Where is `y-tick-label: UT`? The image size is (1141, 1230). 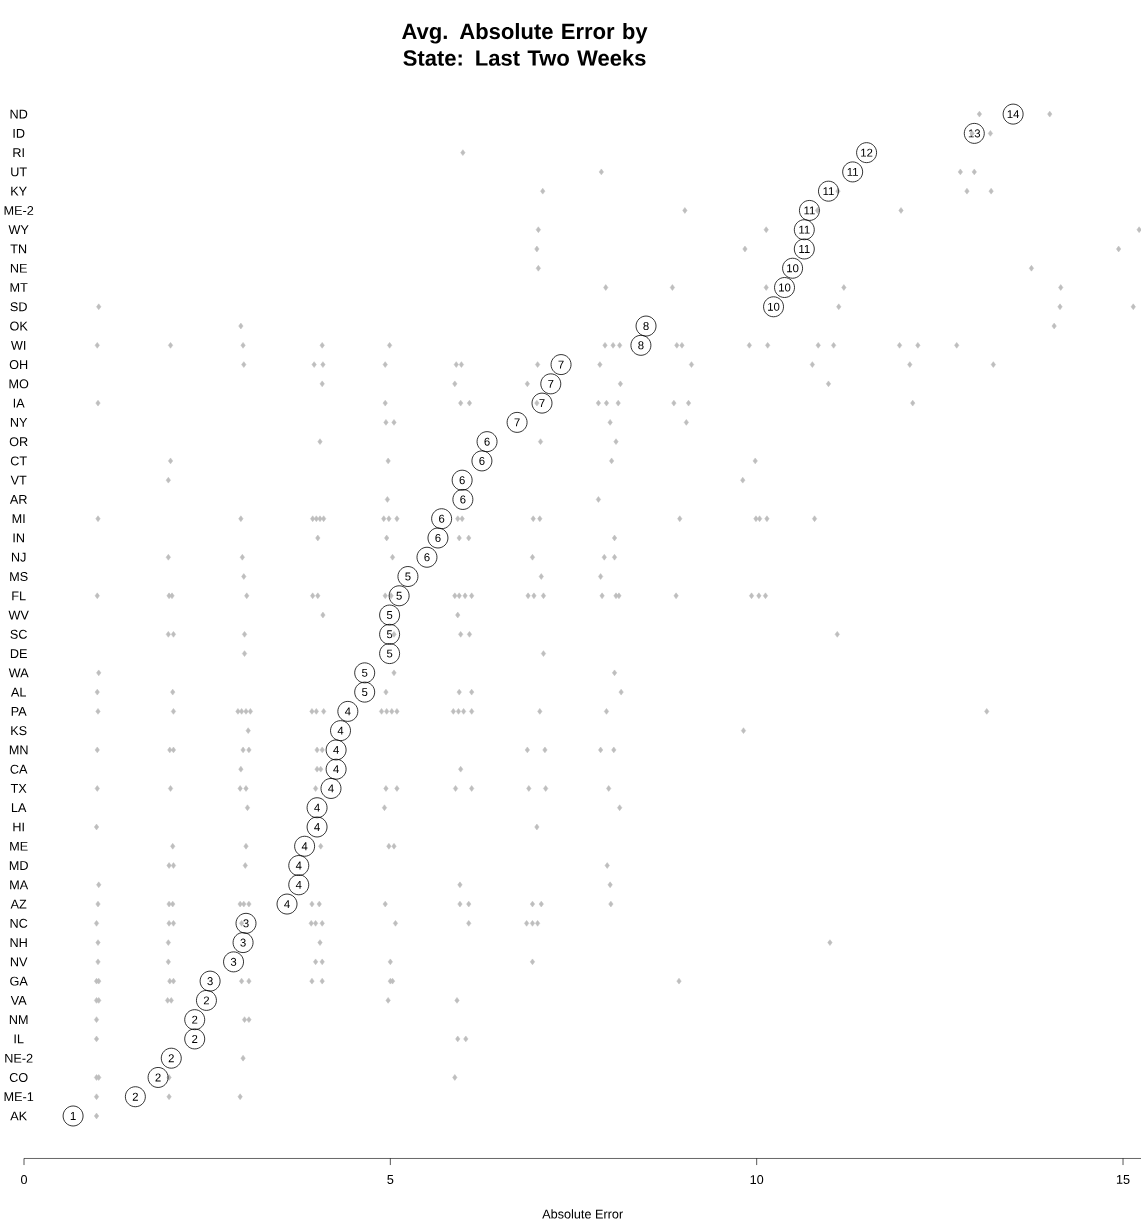
y-tick-label: UT is located at coordinates (19, 172).